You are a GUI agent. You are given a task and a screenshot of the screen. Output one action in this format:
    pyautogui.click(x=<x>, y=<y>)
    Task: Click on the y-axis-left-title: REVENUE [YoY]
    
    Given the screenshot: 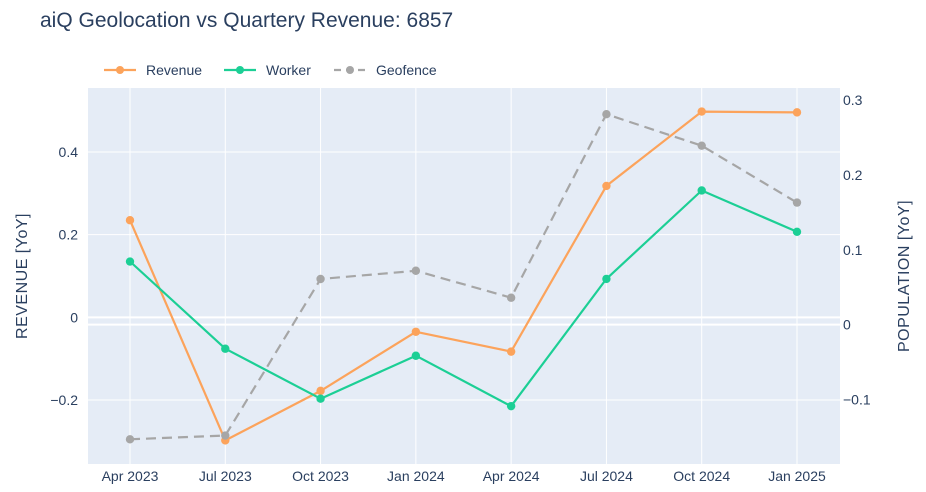 What is the action you would take?
    pyautogui.click(x=22, y=276)
    